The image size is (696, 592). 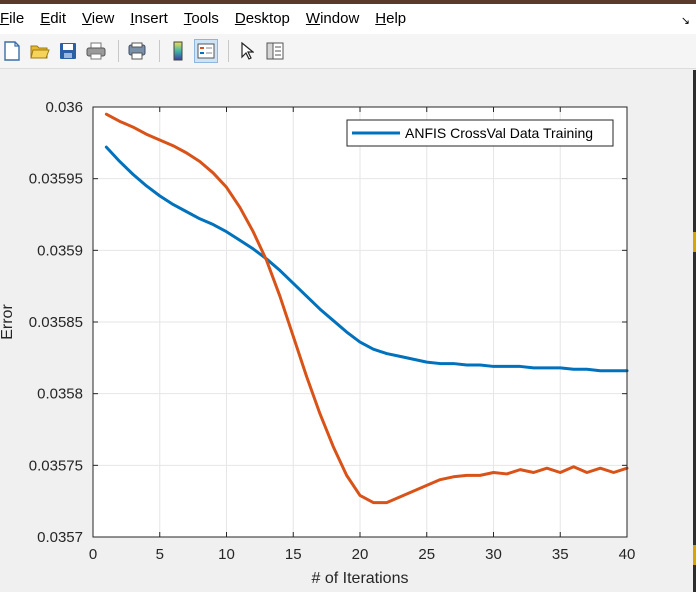 What do you see at coordinates (240, 18) in the screenshot?
I see `menu-accelerator: D` at bounding box center [240, 18].